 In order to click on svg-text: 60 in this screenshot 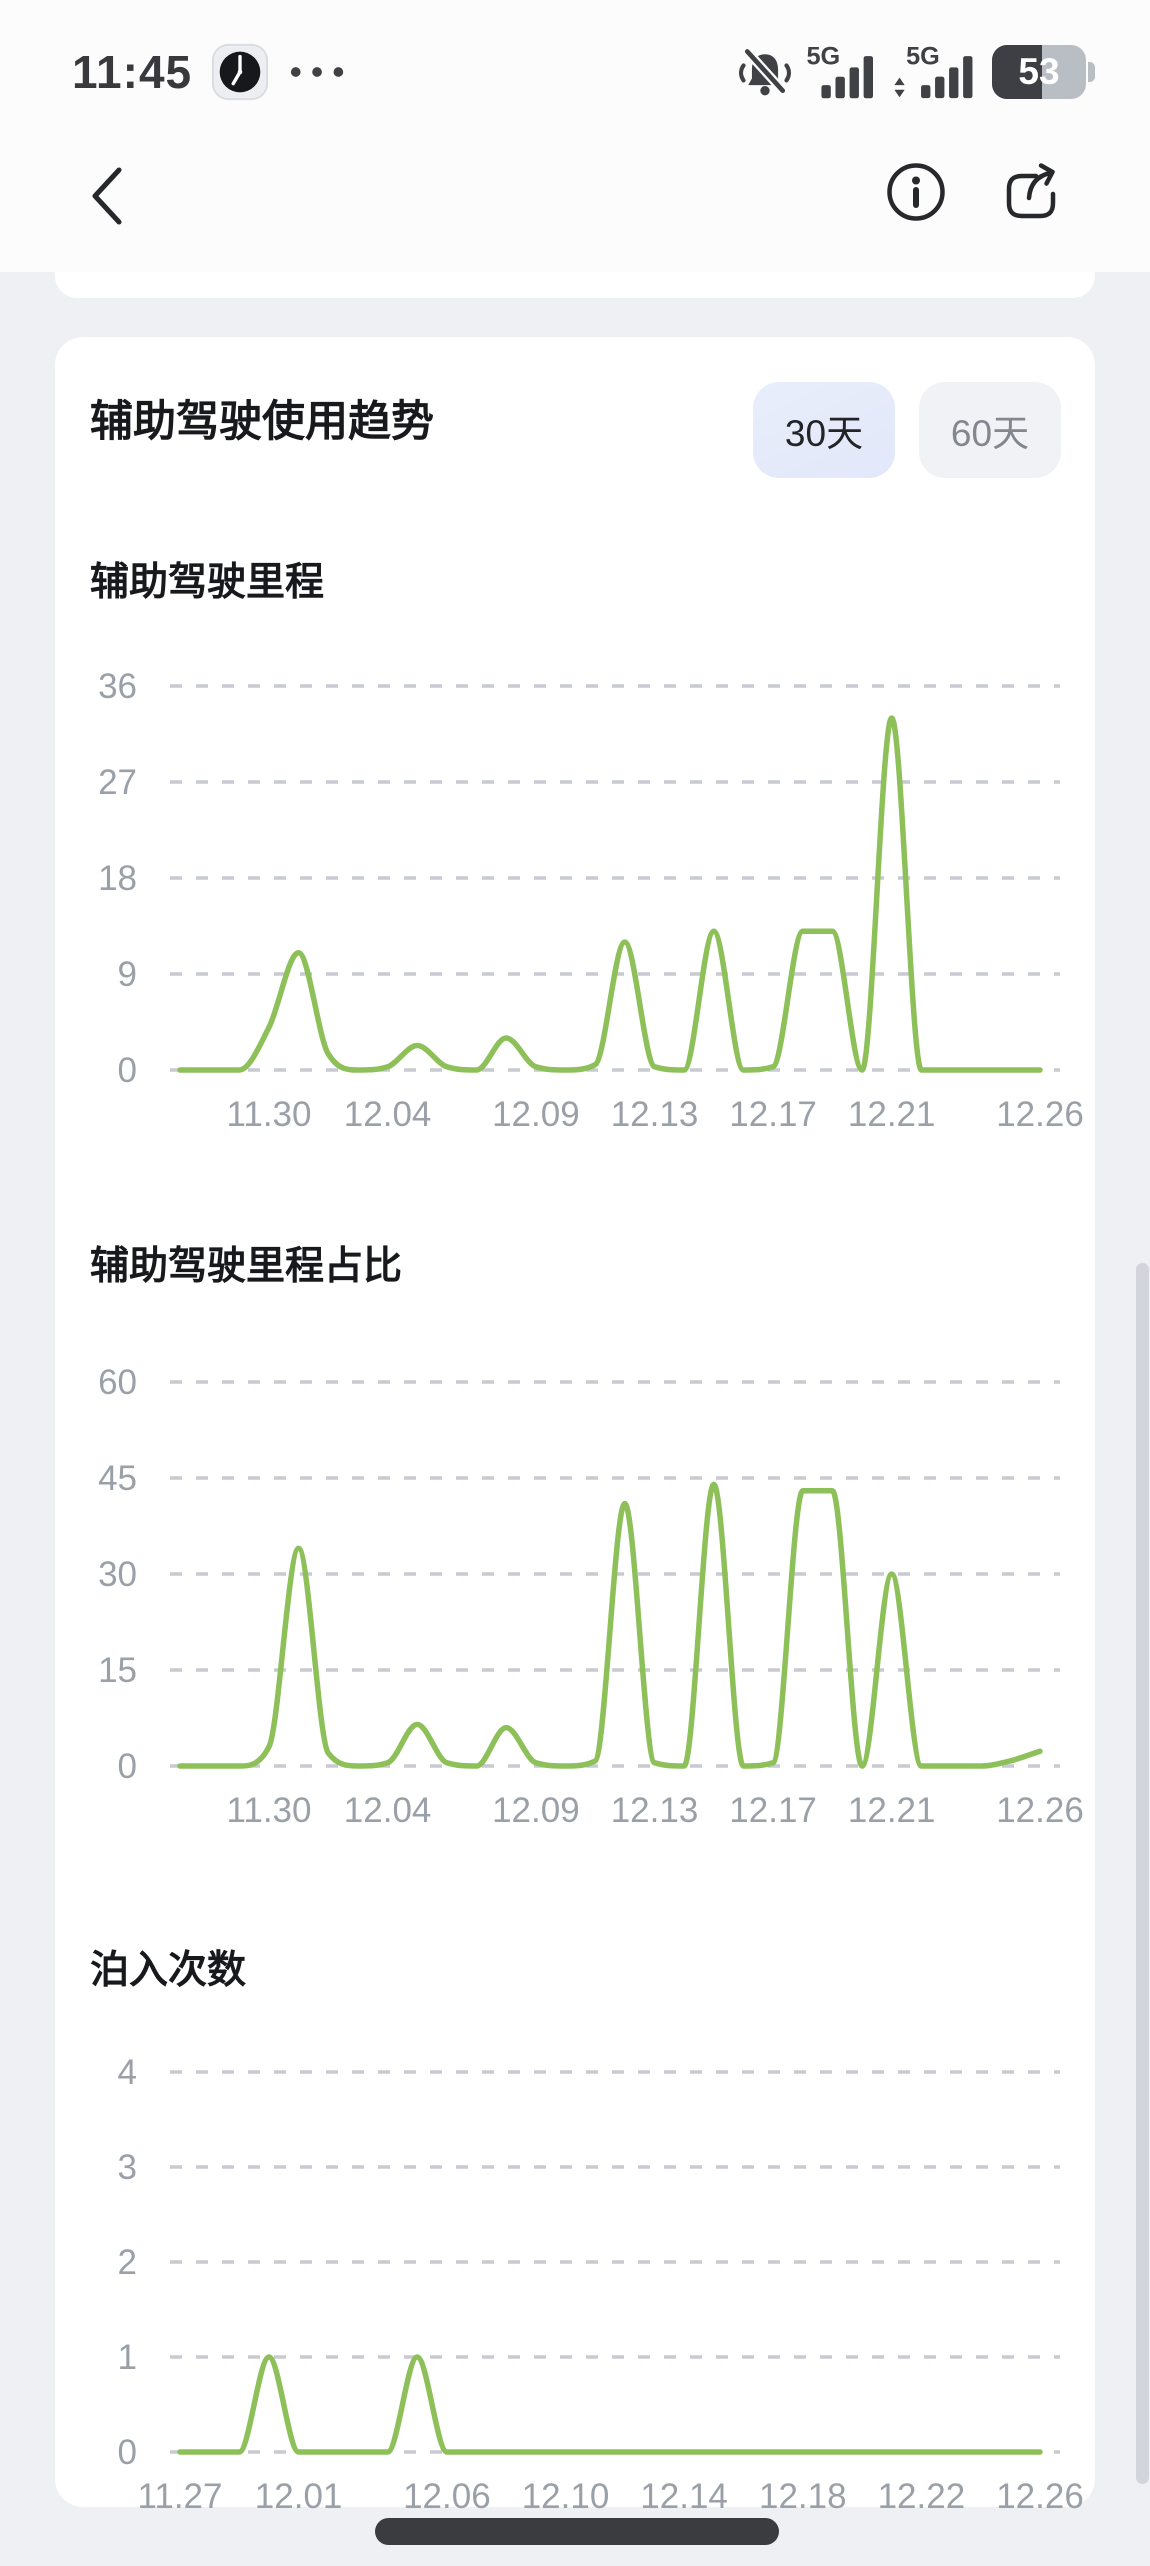, I will do `click(117, 1382)`.